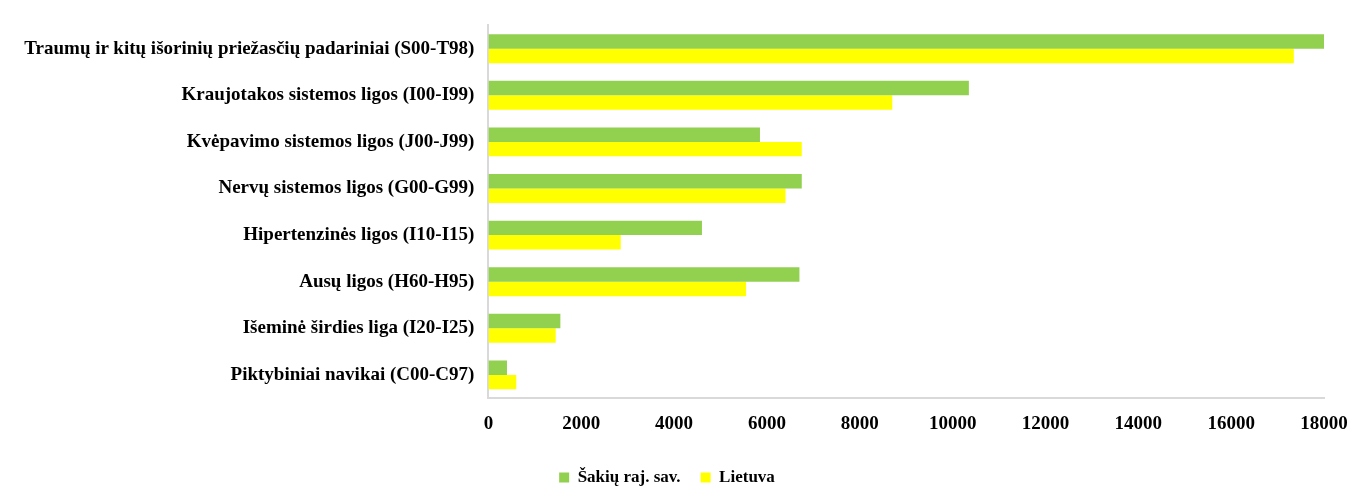  What do you see at coordinates (249, 47) in the screenshot?
I see `y-tick-label: Traumų ir kitų išorinių priežasčių padariniai (S00-T98)` at bounding box center [249, 47].